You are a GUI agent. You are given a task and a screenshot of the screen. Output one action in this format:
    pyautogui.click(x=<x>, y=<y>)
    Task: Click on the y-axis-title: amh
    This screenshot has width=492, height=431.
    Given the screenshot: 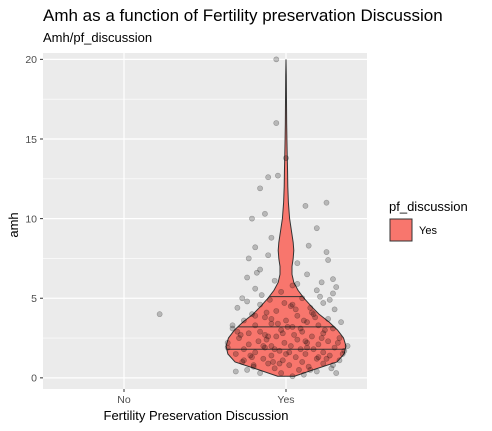 What is the action you would take?
    pyautogui.click(x=13, y=224)
    